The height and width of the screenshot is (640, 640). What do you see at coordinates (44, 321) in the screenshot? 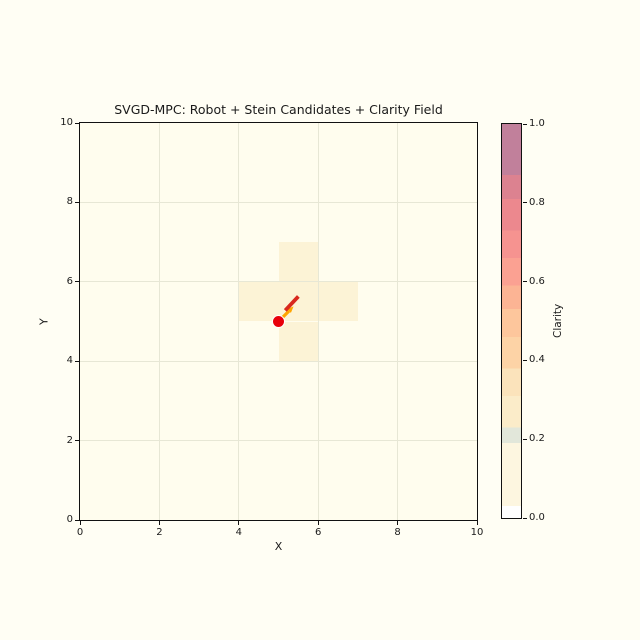
I see `y-axis-label: Y` at bounding box center [44, 321].